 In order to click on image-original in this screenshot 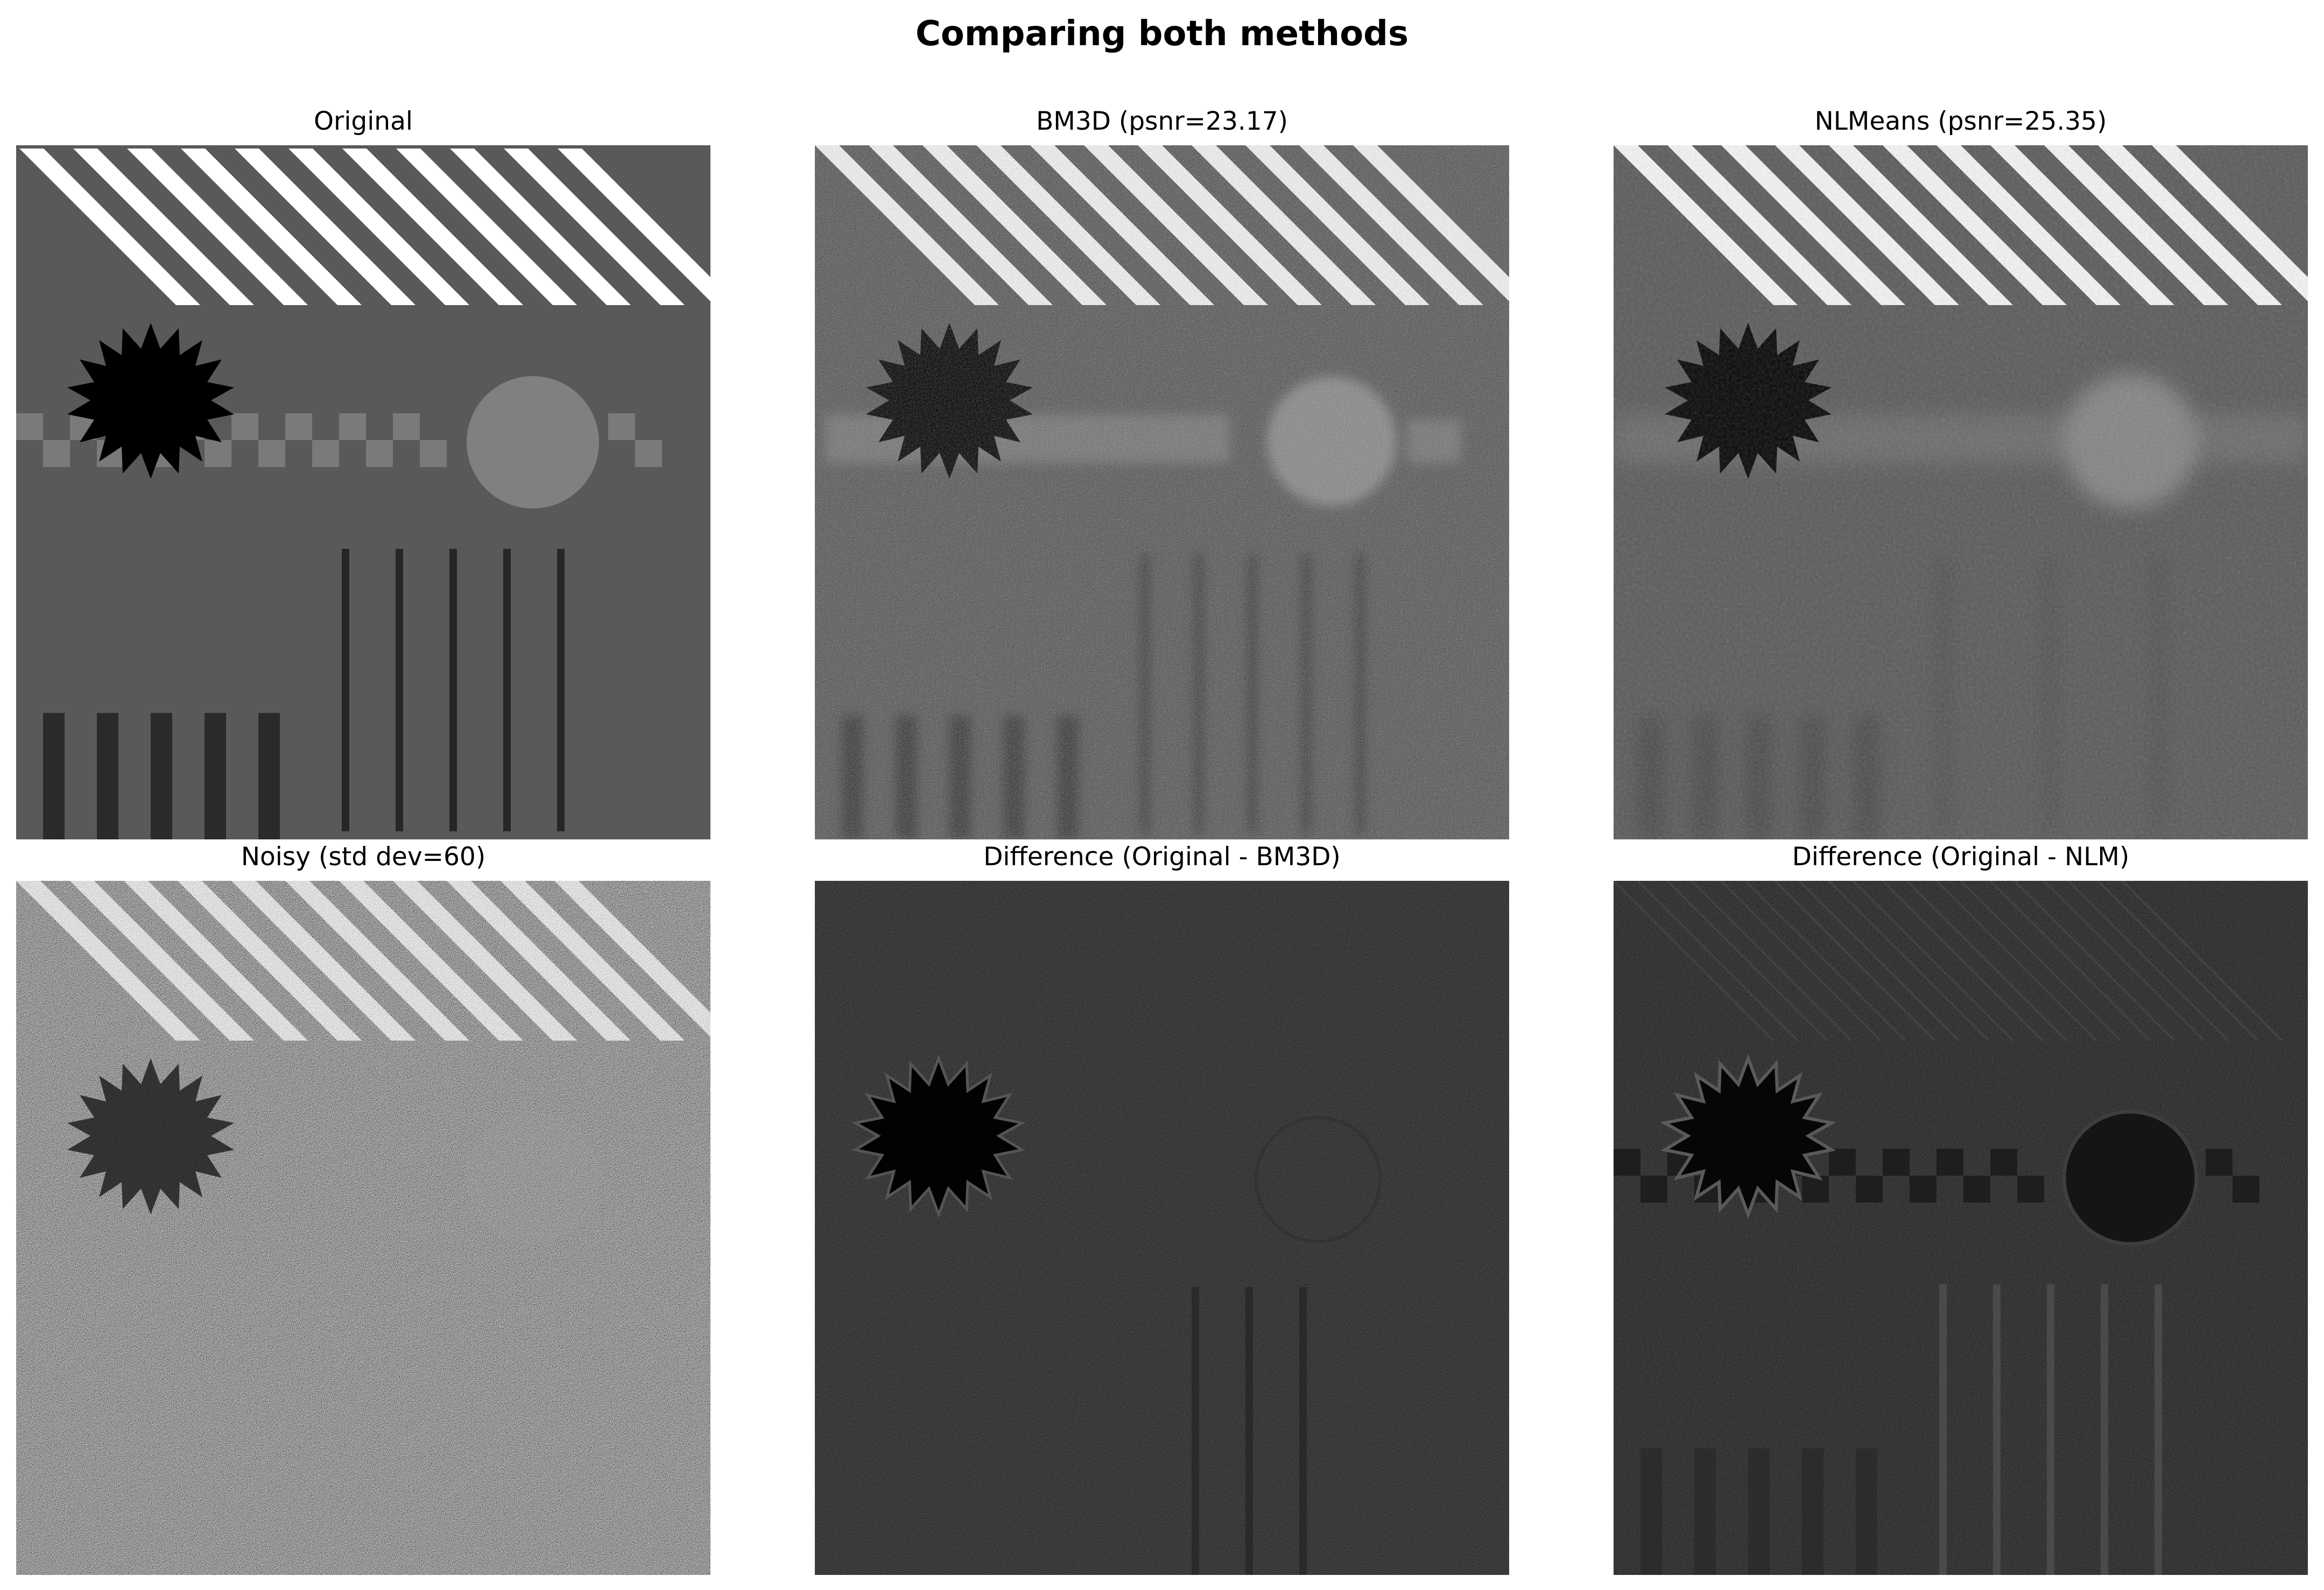, I will do `click(363, 492)`.